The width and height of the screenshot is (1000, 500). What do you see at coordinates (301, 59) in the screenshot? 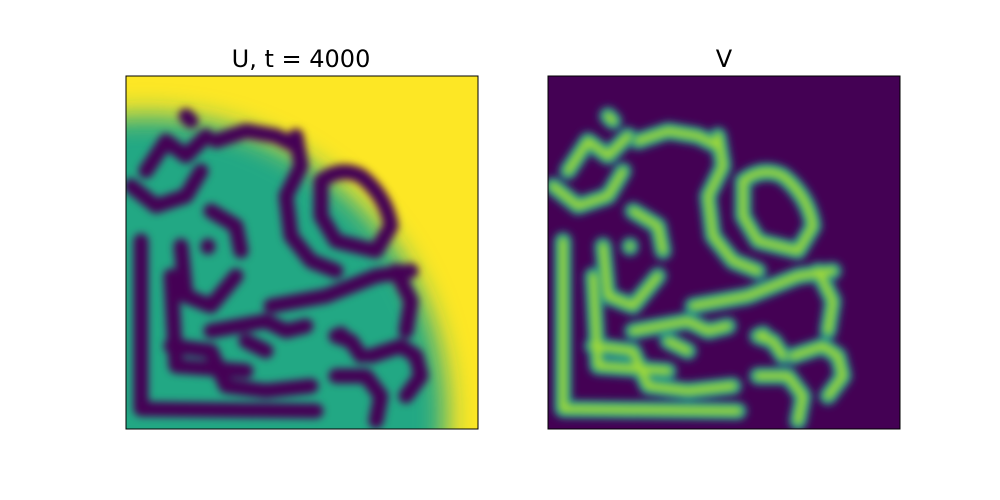
I see `panel-title: U, t = 4000` at bounding box center [301, 59].